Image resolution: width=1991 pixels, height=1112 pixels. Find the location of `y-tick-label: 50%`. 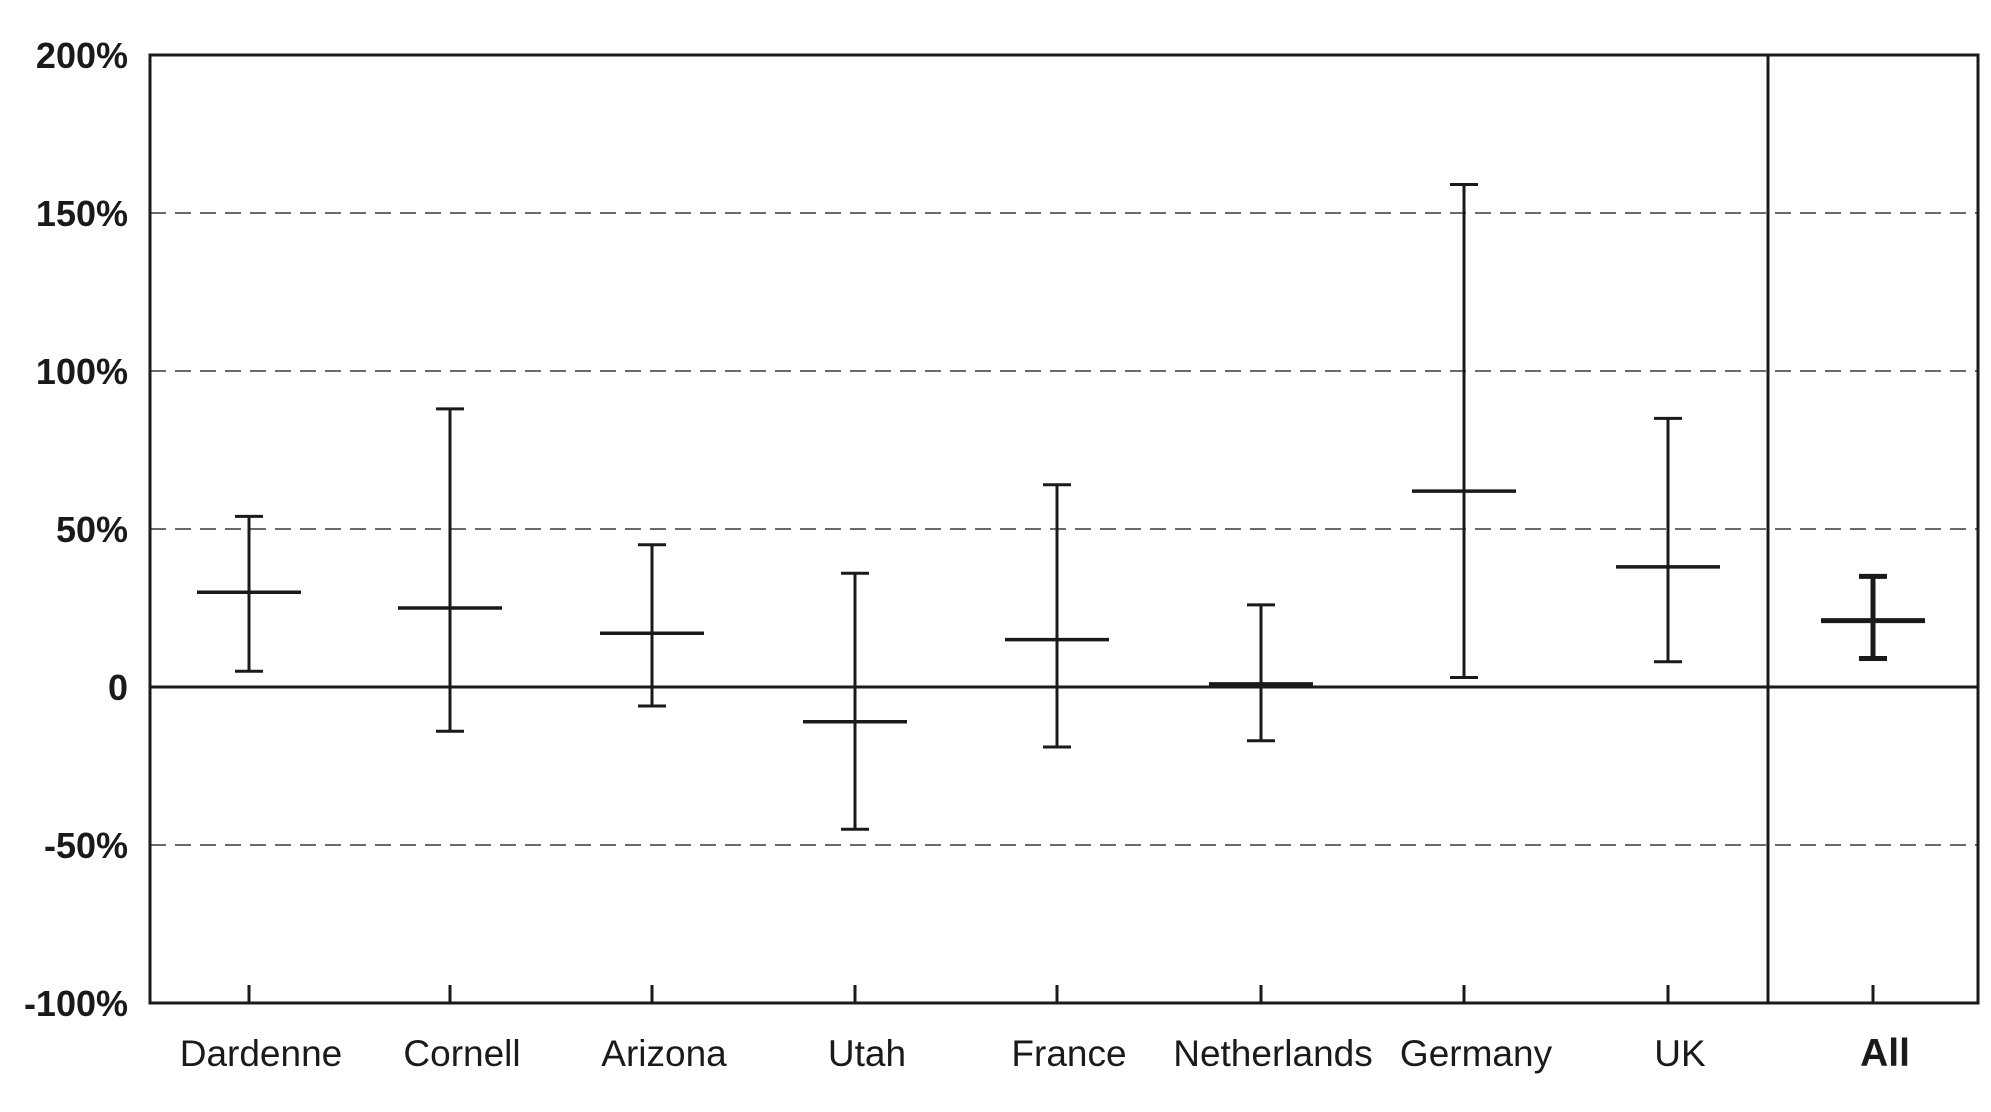

y-tick-label: 50% is located at coordinates (92, 529).